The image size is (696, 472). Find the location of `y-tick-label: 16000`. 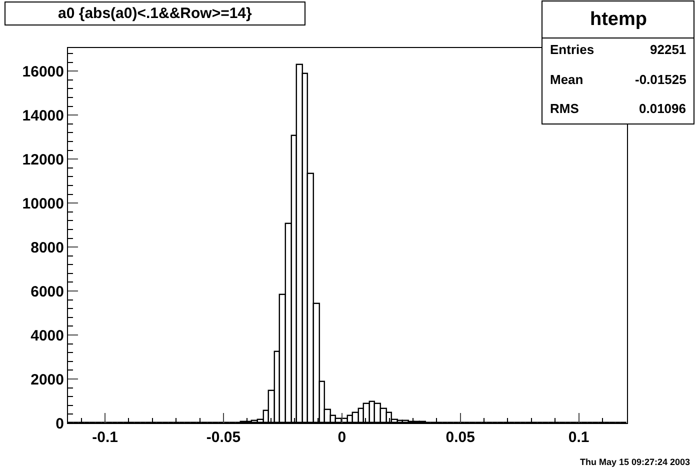

y-tick-label: 16000 is located at coordinates (43, 71).